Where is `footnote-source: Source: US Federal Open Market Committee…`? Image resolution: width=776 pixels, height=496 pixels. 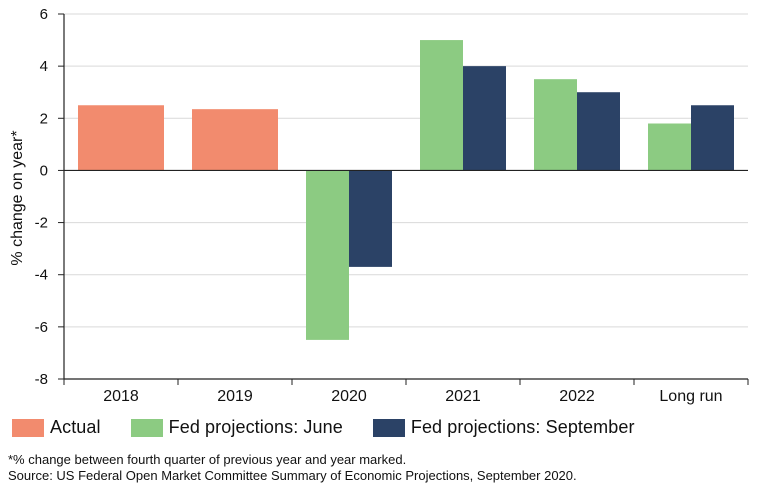 footnote-source: Source: US Federal Open Market Committee… is located at coordinates (292, 475).